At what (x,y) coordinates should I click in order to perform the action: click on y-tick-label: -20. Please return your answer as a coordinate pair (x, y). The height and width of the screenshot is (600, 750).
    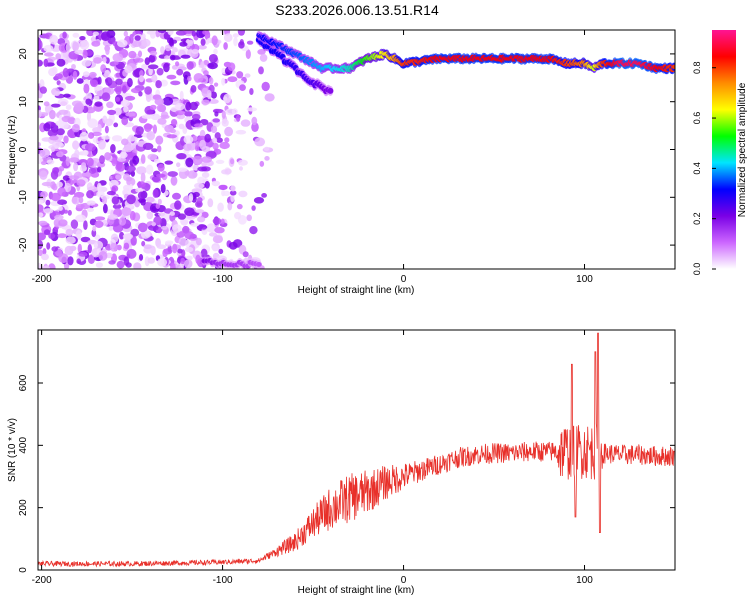
    Looking at the image, I should click on (23, 244).